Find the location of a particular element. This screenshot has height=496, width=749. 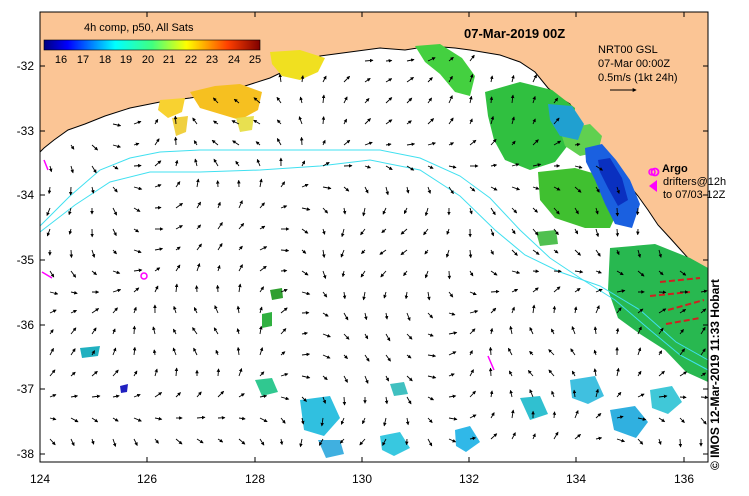

y-tick-label: -36 is located at coordinates (26, 325).